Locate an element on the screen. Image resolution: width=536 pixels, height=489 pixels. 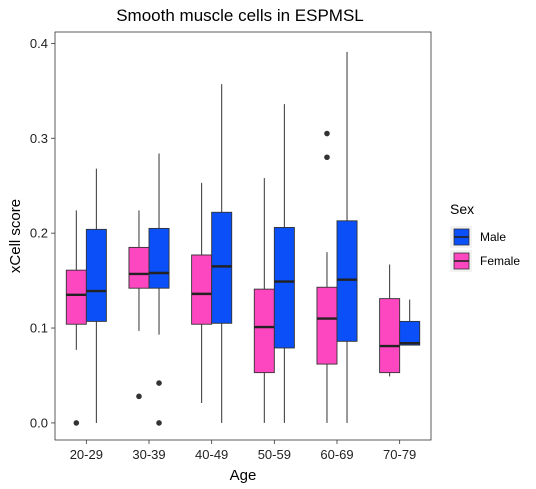
x-tick-label: 70-79 is located at coordinates (399, 454).